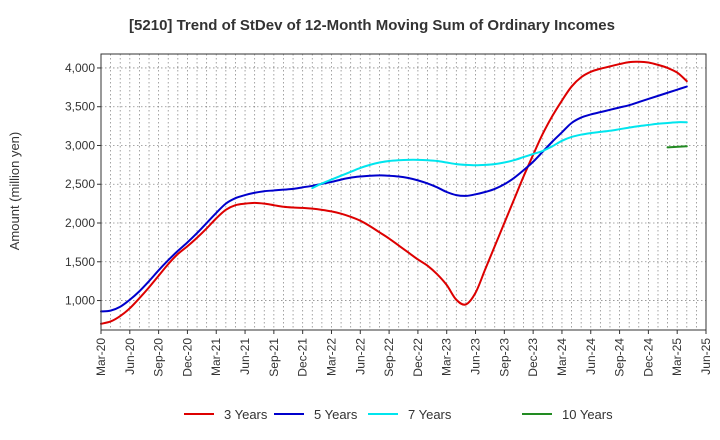  Describe the element at coordinates (101, 357) in the screenshot. I see `x-tick-label: Mar-20` at that location.